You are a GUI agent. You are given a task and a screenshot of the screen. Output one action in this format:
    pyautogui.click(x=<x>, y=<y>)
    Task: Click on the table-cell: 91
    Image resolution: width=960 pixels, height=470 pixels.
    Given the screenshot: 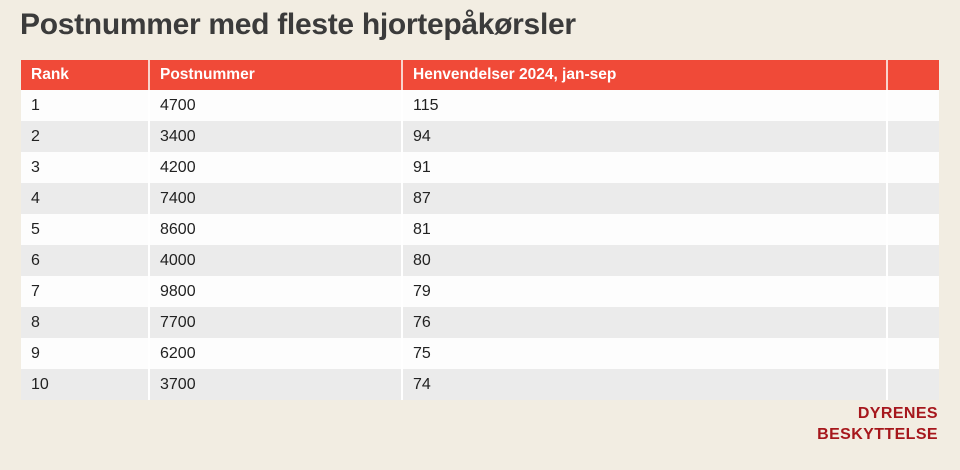 What is the action you would take?
    pyautogui.click(x=644, y=167)
    